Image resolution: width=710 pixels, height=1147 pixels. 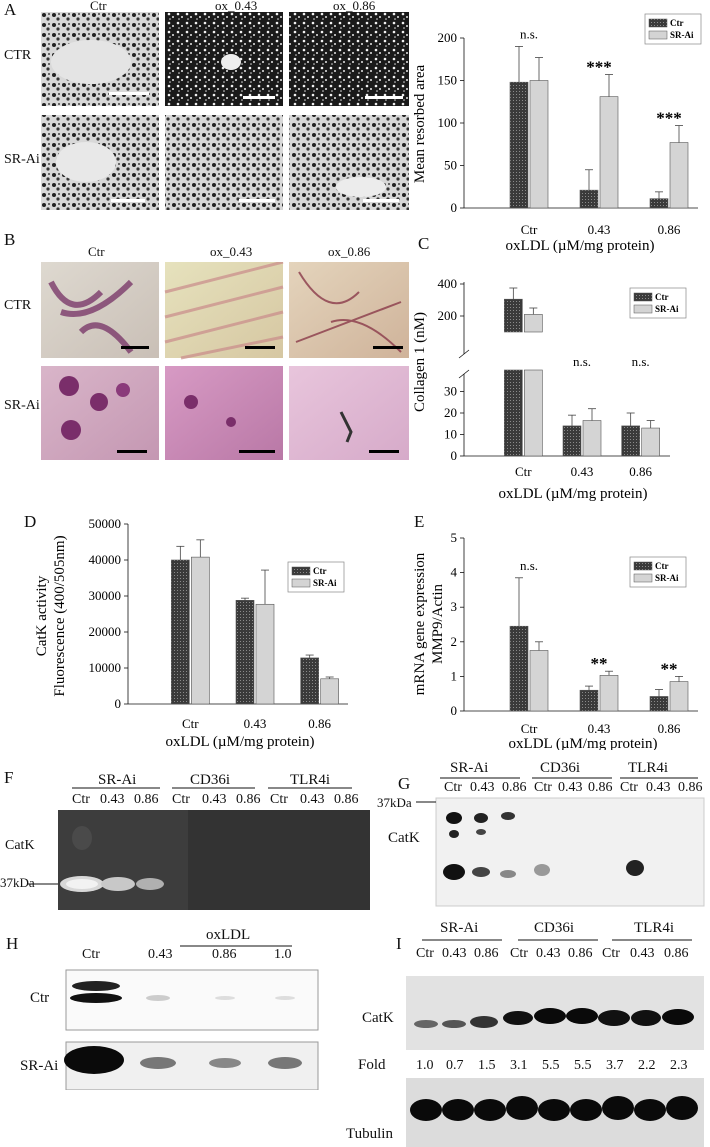 I want to click on micrograph-b-ox086-srai, so click(x=349, y=413).